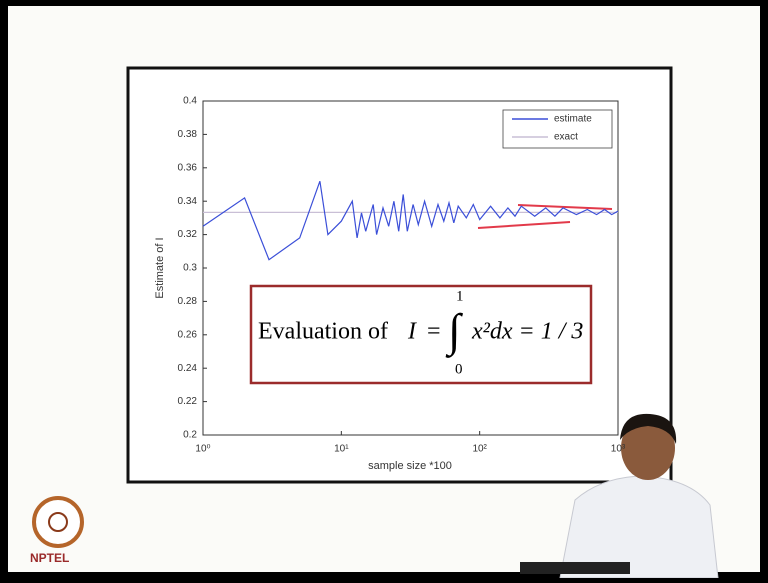  I want to click on presenter-head, so click(648, 448).